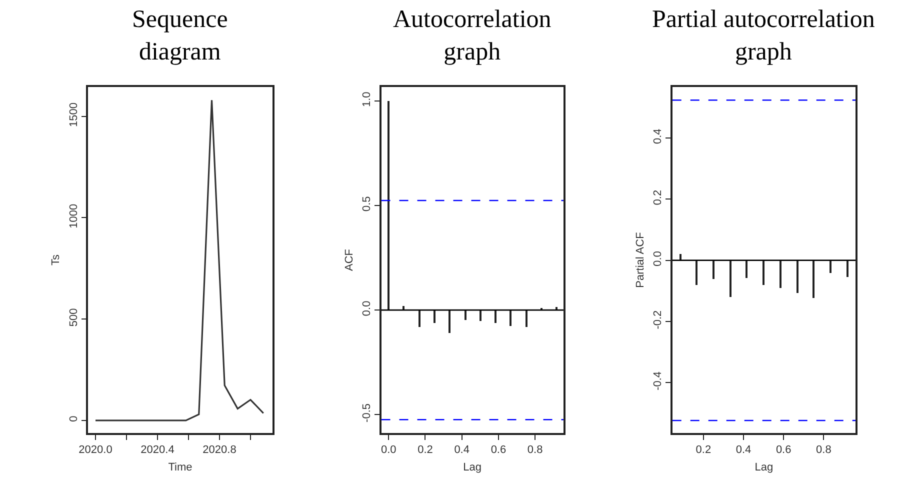  Describe the element at coordinates (180, 36) in the screenshot. I see `chart-title: Sequence diagram` at that location.